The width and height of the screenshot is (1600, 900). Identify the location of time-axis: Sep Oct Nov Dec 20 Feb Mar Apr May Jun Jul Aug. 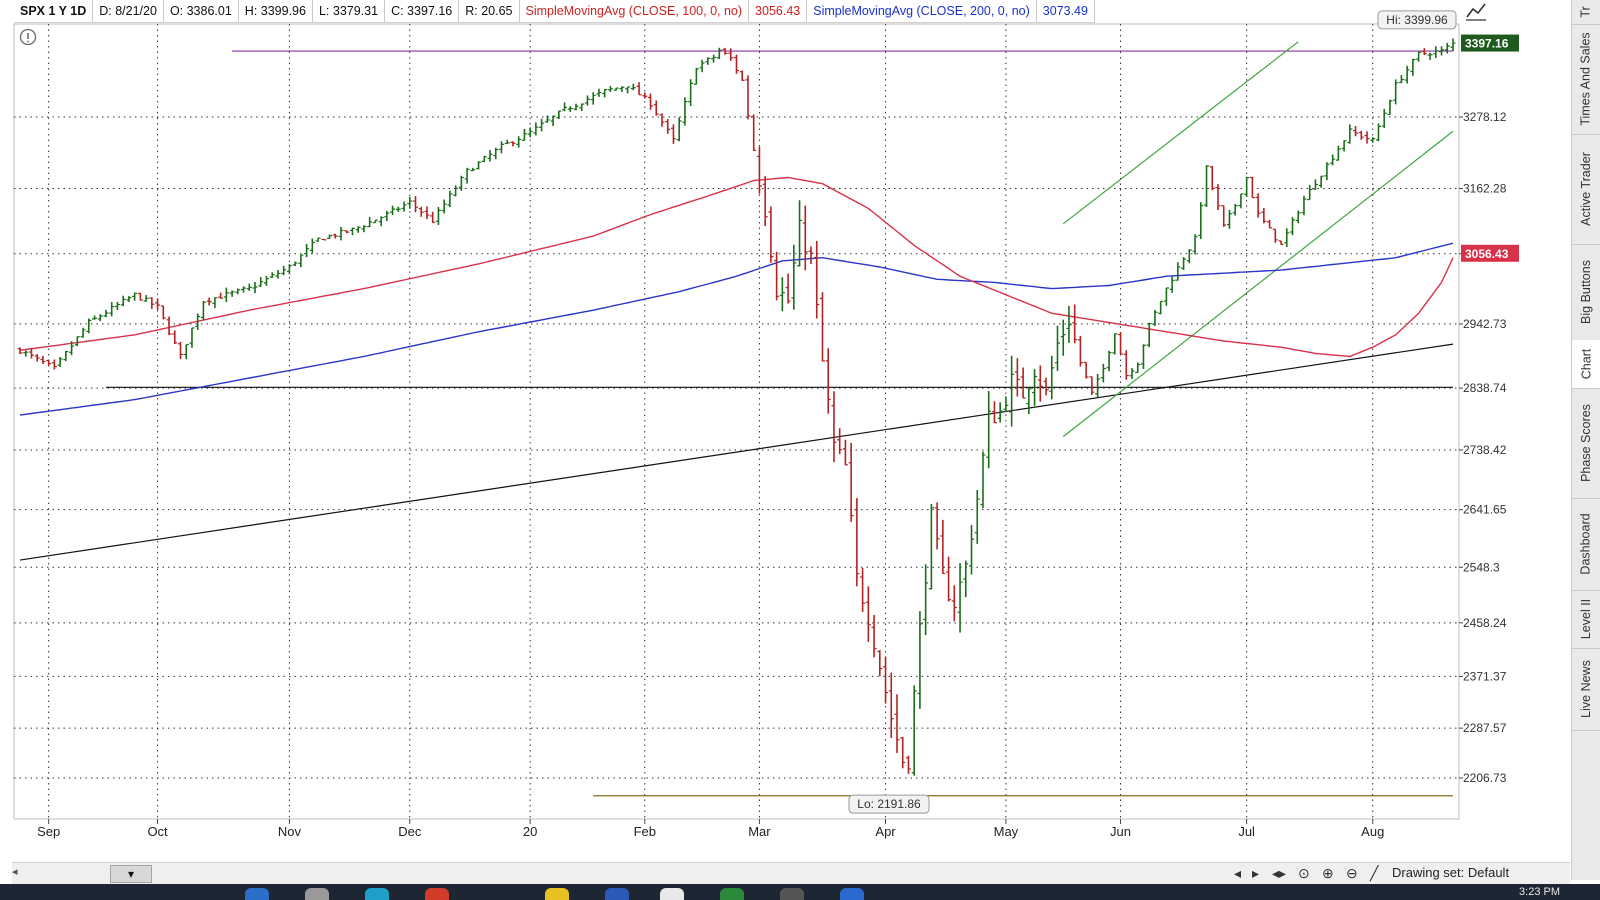
(710, 829).